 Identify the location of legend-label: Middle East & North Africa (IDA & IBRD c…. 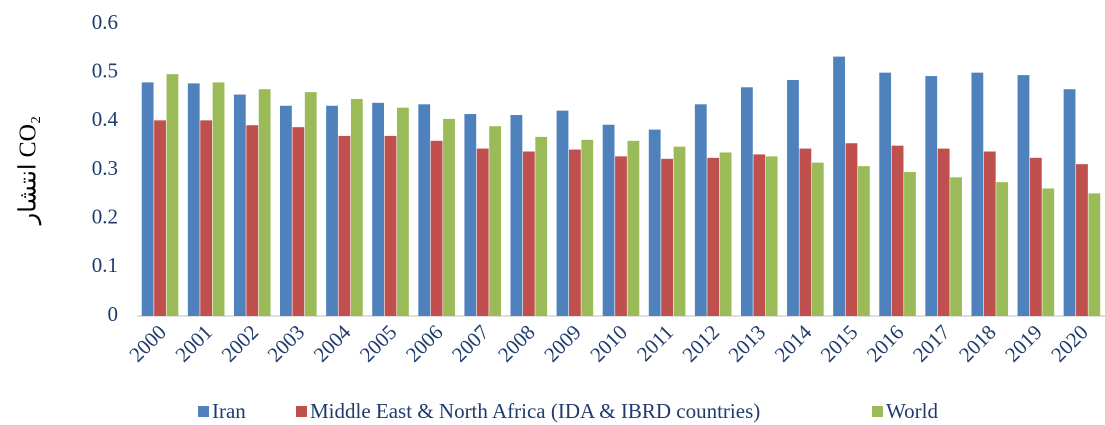
(535, 411).